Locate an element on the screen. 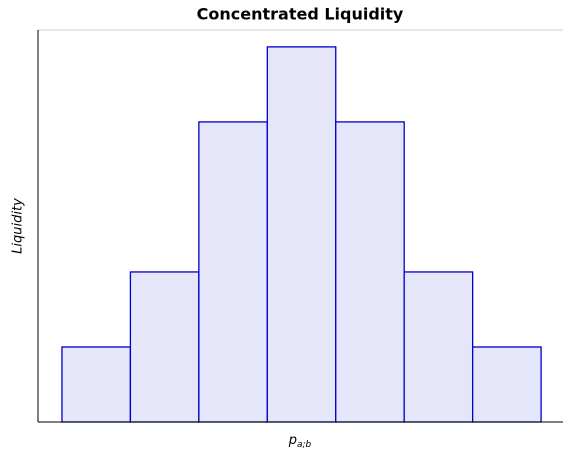 Image resolution: width=563 pixels, height=454 pixels. y-axis-label: Liquidity is located at coordinates (18, 226).